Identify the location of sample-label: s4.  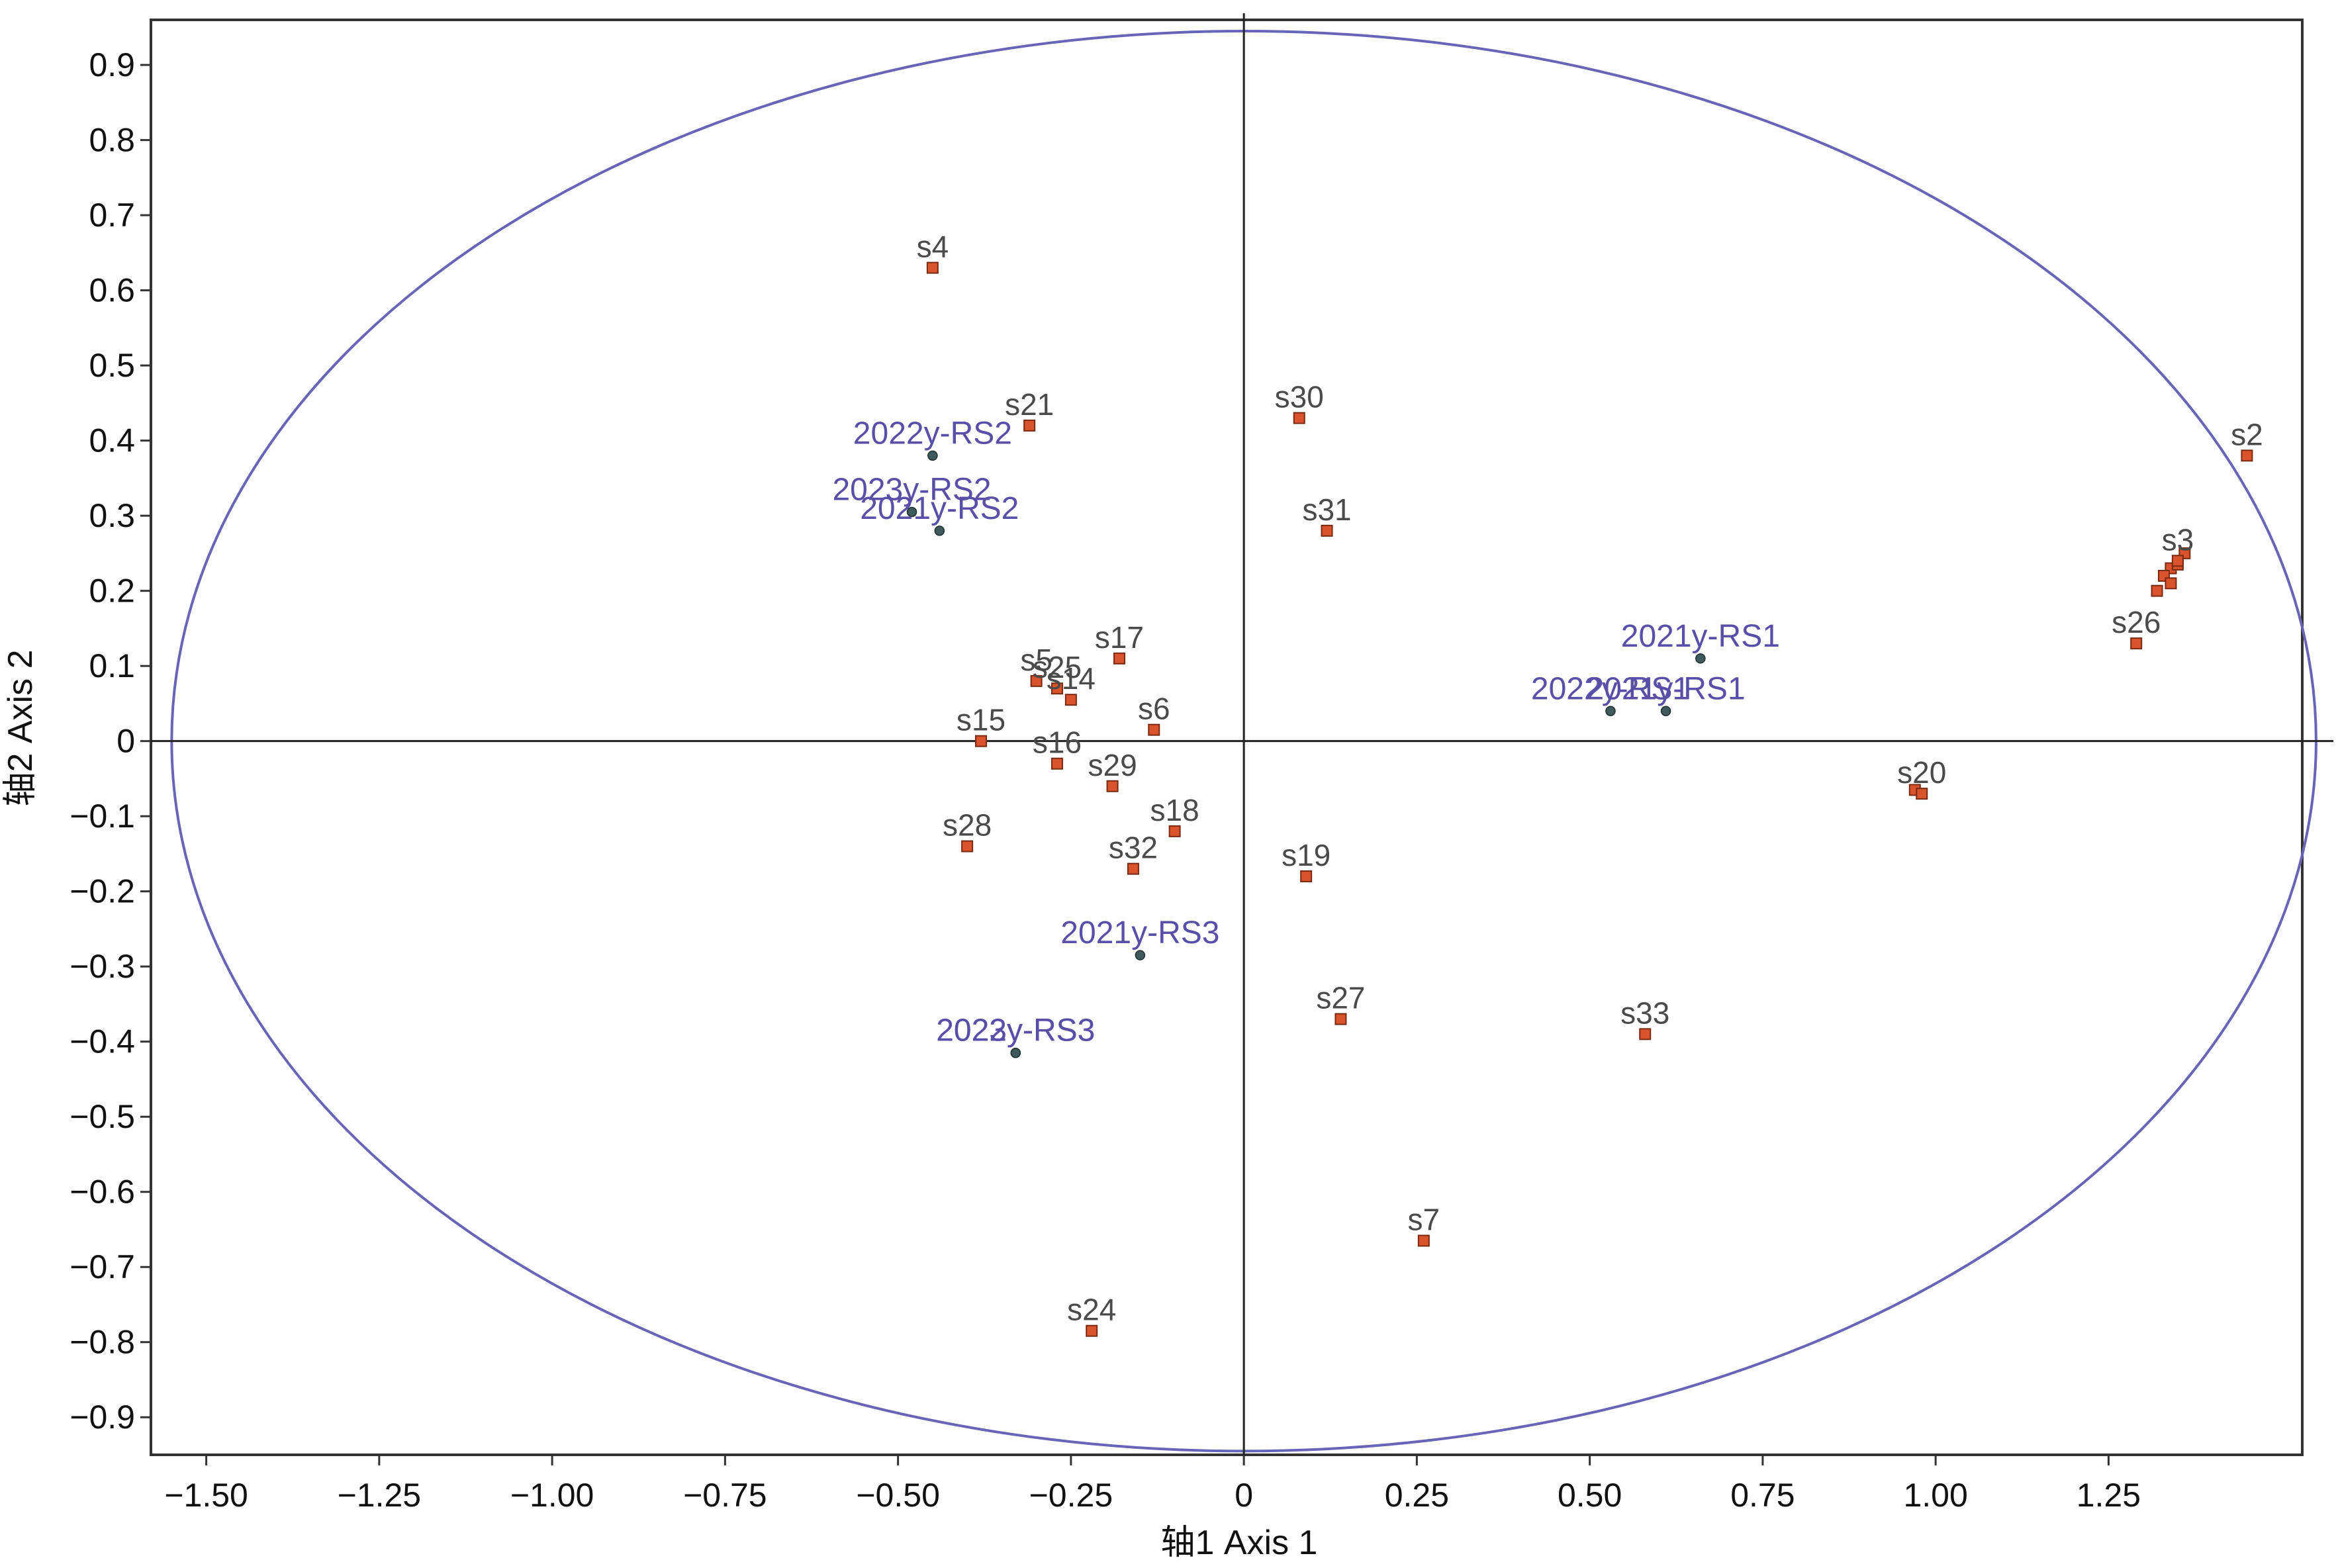
(933, 247).